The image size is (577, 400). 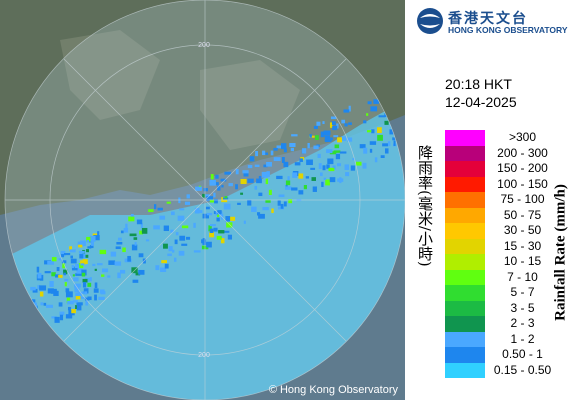 I want to click on legend-label: 1 - 2, so click(x=522, y=338).